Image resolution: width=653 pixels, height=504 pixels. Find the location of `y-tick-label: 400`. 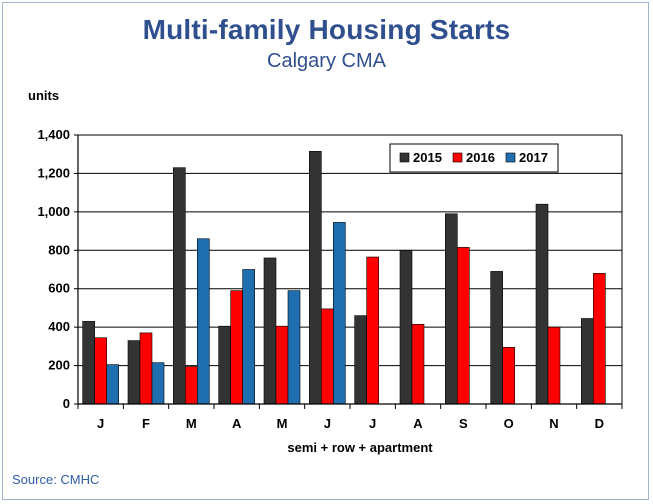

y-tick-label: 400 is located at coordinates (59, 326).